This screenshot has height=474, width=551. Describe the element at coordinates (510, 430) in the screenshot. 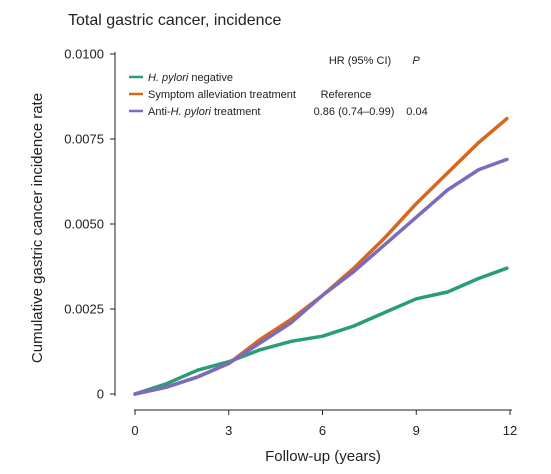

I see `x-tick-label: 12` at that location.